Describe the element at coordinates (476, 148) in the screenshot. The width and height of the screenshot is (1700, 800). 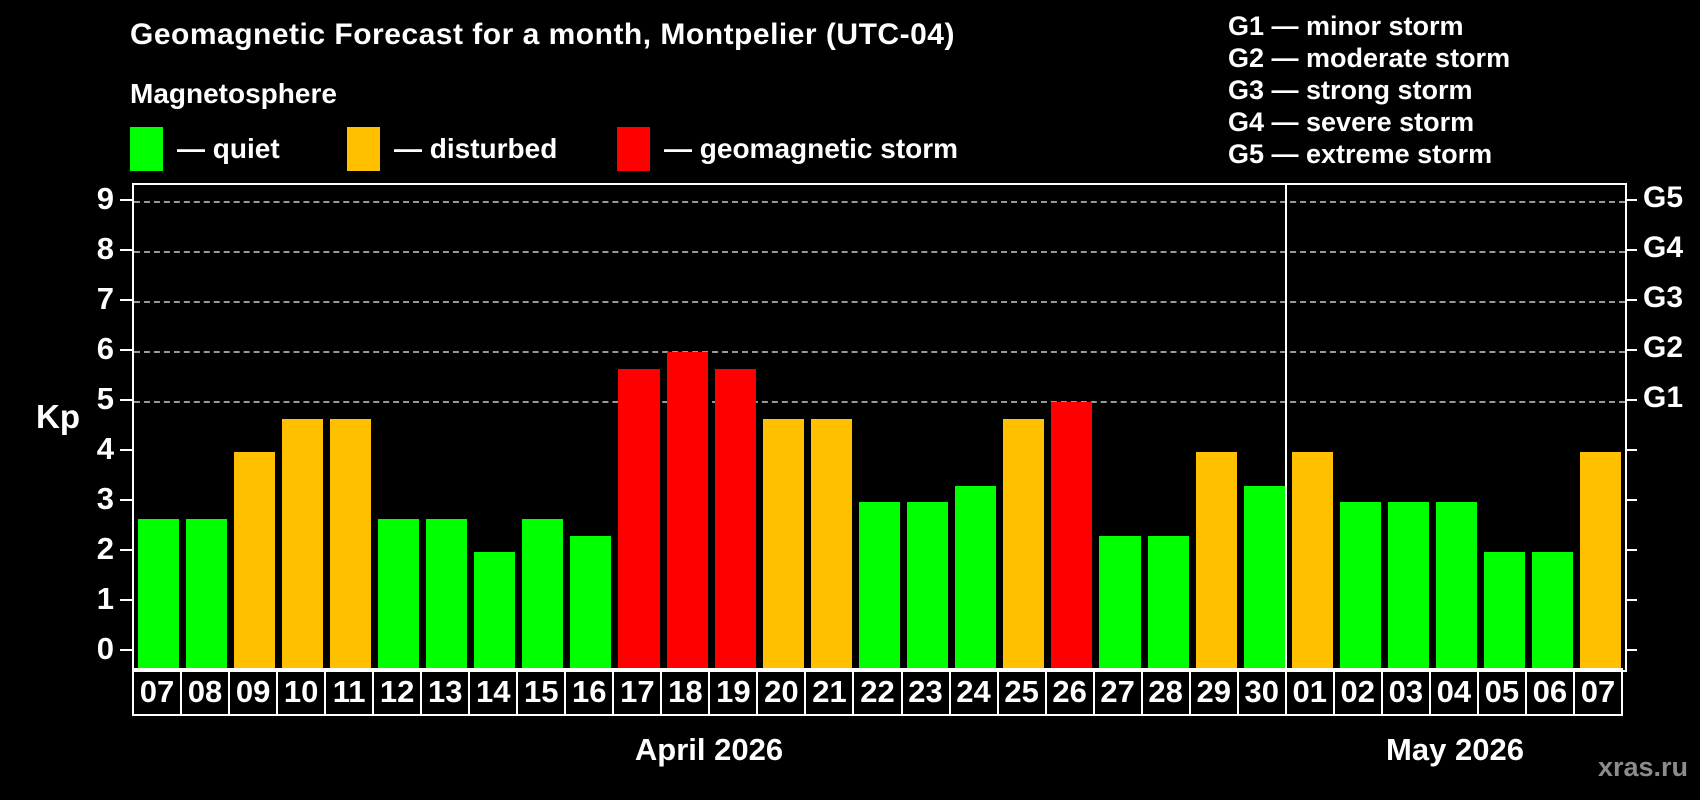
I see `legend-label-disturbed: — disturbed` at that location.